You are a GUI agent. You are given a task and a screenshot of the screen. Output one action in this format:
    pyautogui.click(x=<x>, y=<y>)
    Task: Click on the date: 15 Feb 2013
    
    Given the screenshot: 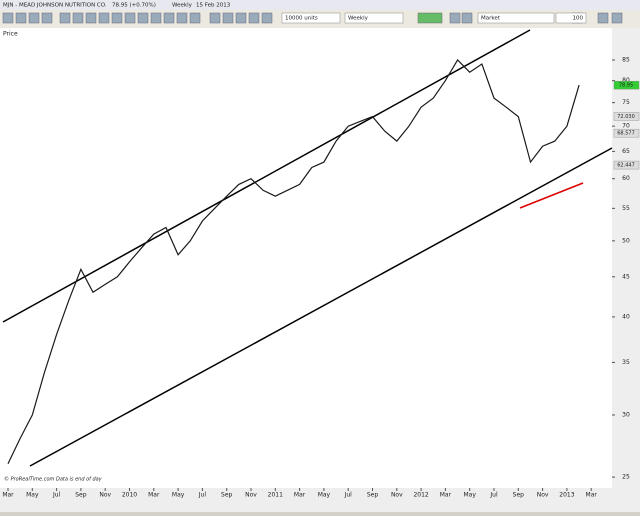 What is the action you would take?
    pyautogui.click(x=213, y=6)
    